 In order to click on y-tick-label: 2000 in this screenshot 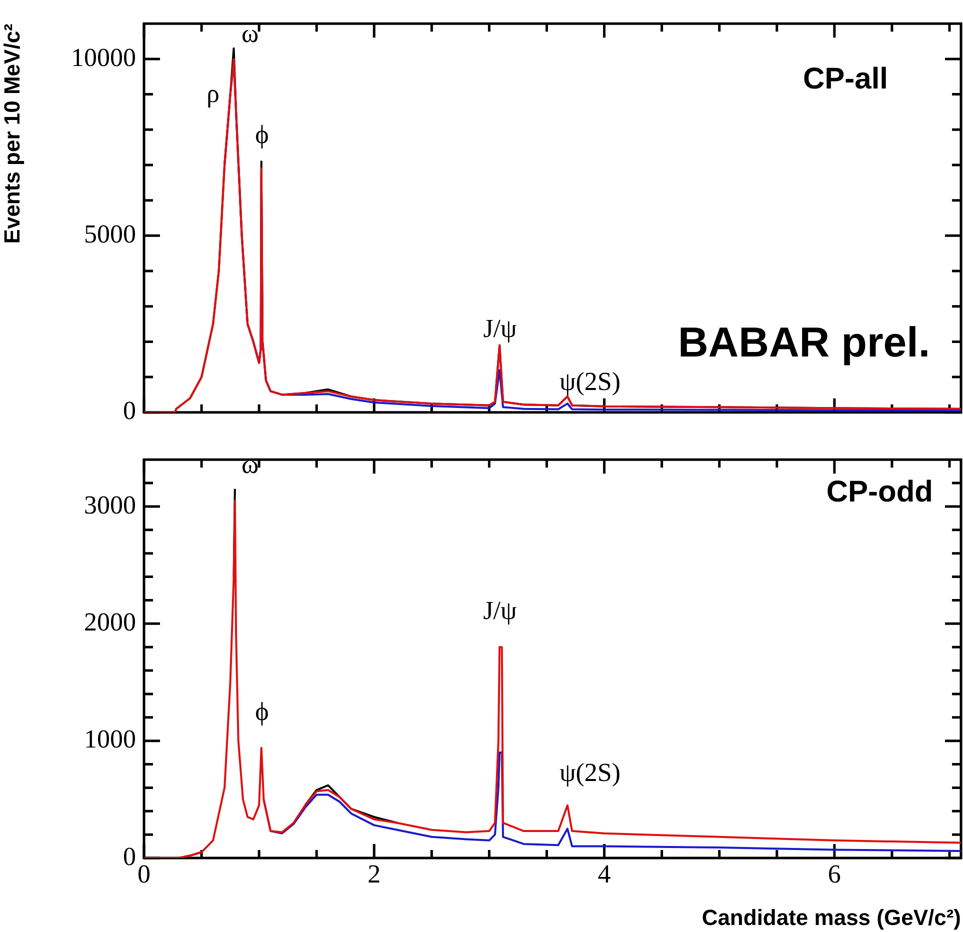, I will do `click(110, 621)`.